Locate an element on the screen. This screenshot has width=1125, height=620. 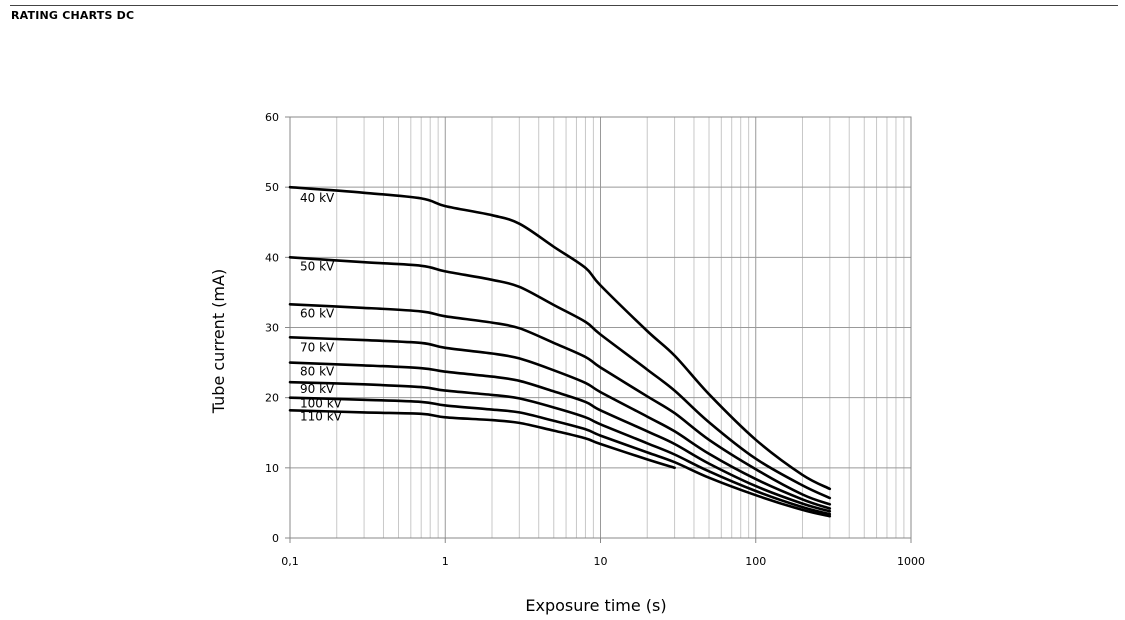
series-line-90-kv is located at coordinates (560, 448).